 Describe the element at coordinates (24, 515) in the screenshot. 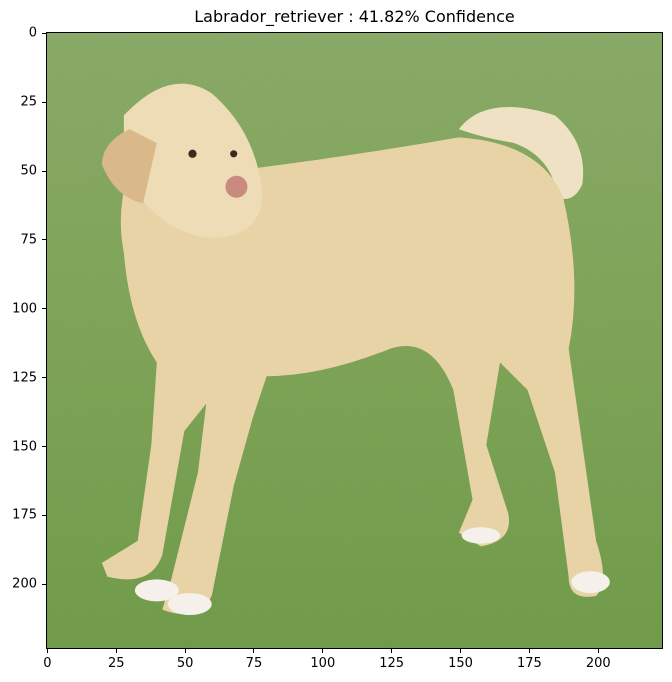

I see `y-tick-label: 175` at that location.